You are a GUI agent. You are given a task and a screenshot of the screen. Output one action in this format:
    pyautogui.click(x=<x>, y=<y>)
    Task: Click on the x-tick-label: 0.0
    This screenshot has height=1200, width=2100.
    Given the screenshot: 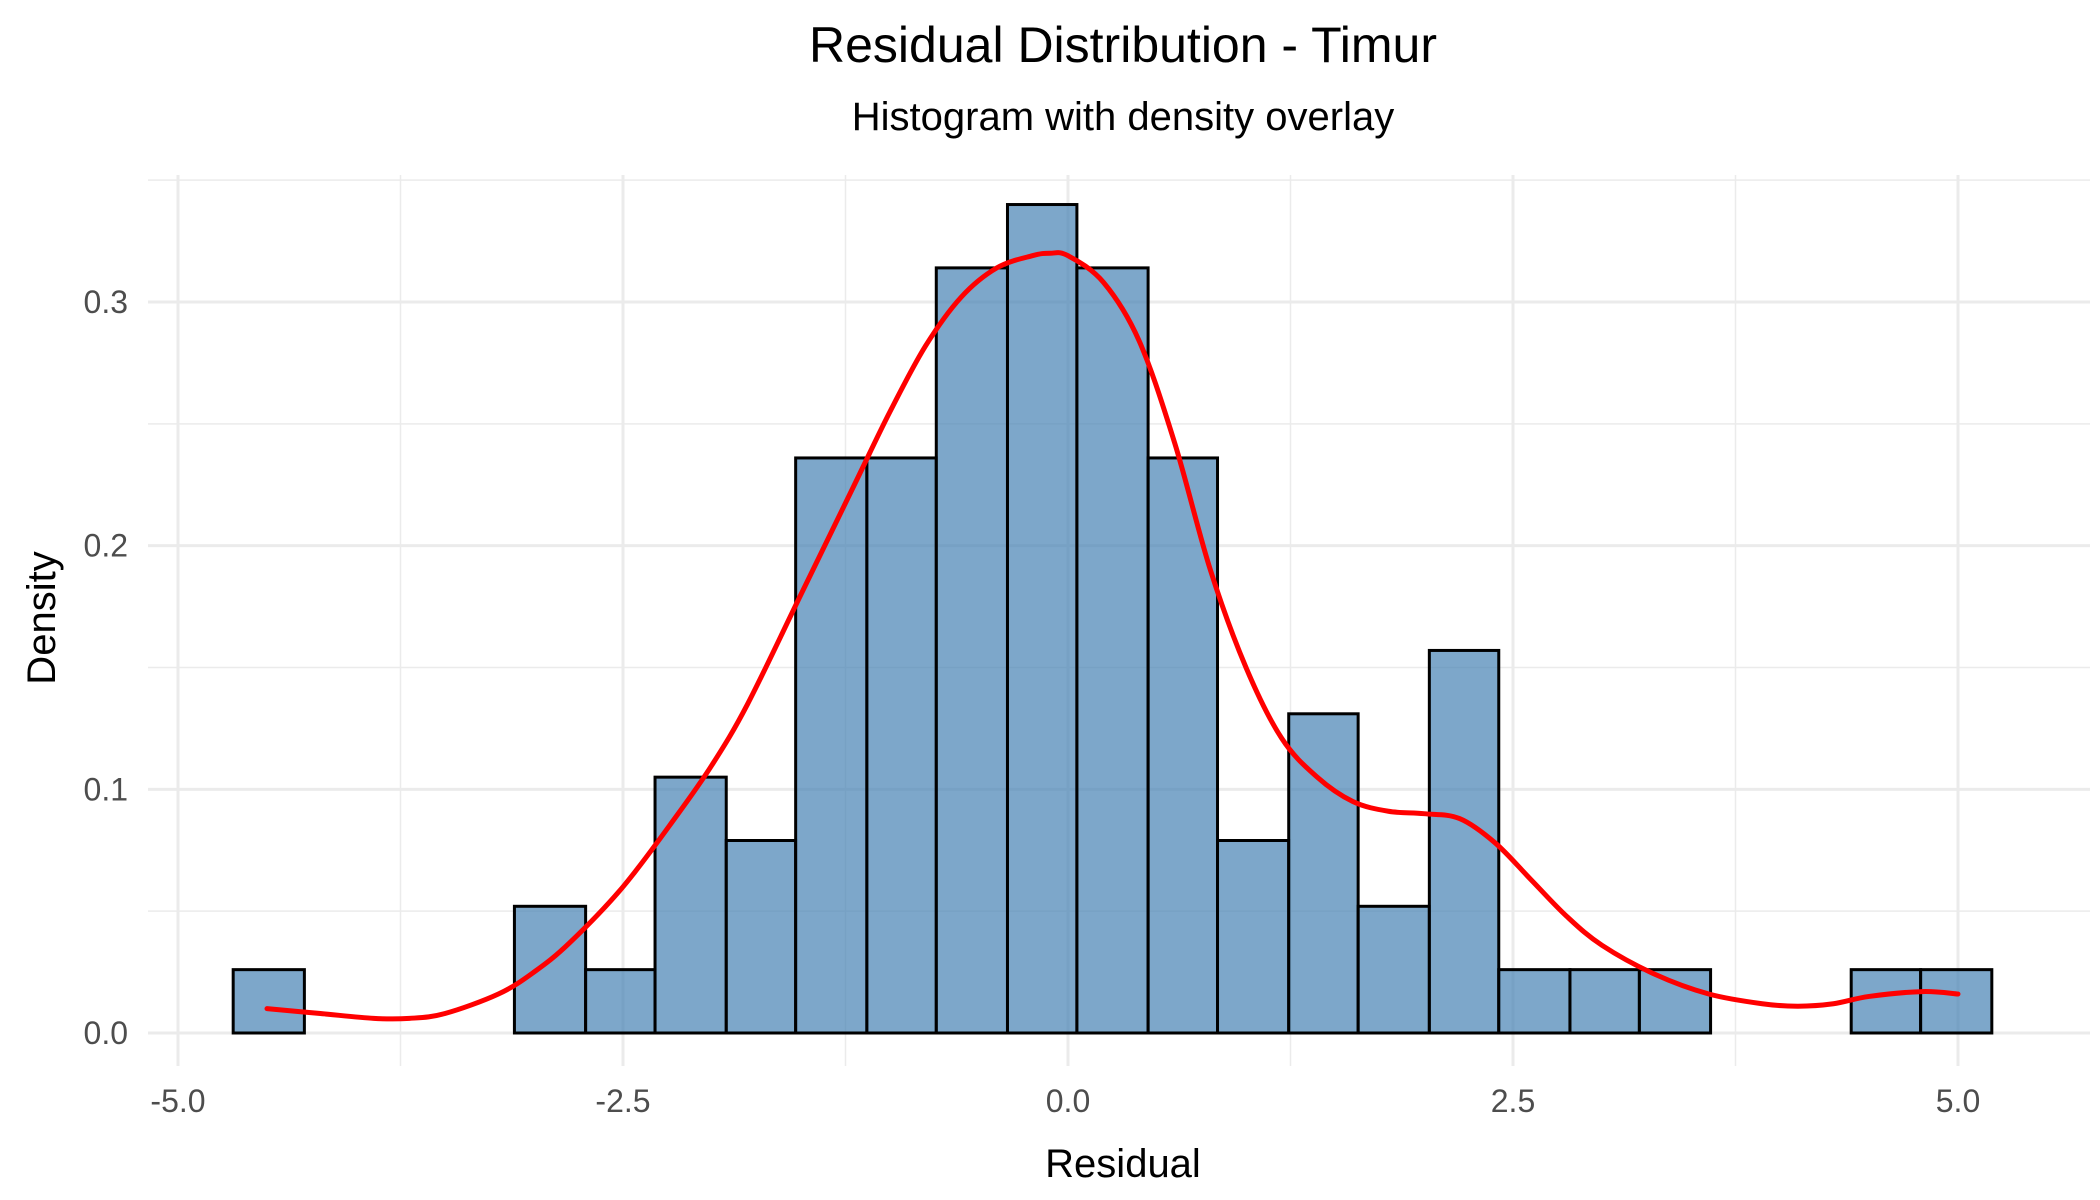 What is the action you would take?
    pyautogui.click(x=1068, y=1101)
    